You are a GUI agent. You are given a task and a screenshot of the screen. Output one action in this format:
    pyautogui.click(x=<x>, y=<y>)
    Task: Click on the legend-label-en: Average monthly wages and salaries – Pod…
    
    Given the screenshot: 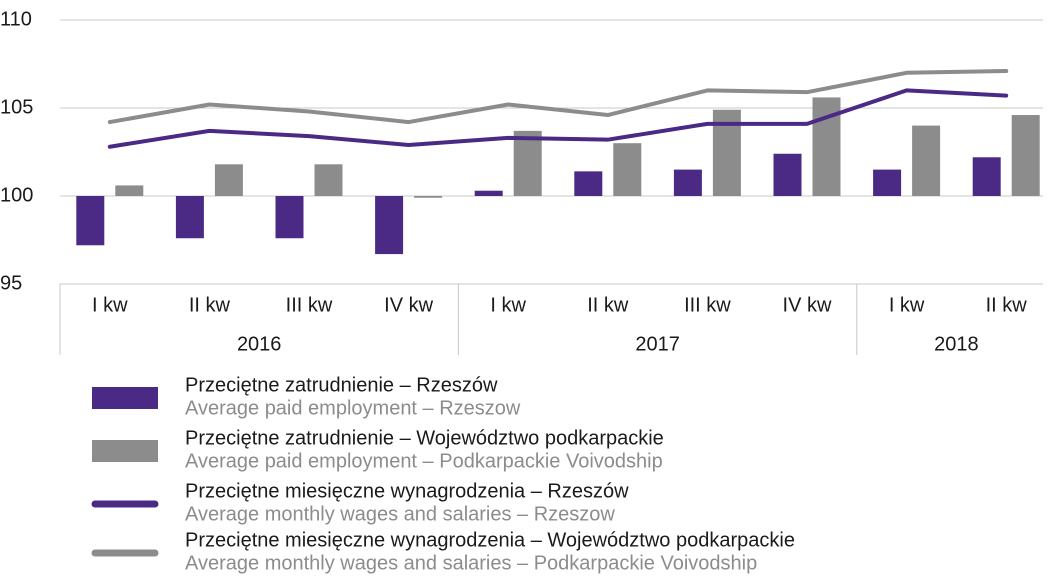 What is the action you would take?
    pyautogui.click(x=471, y=563)
    